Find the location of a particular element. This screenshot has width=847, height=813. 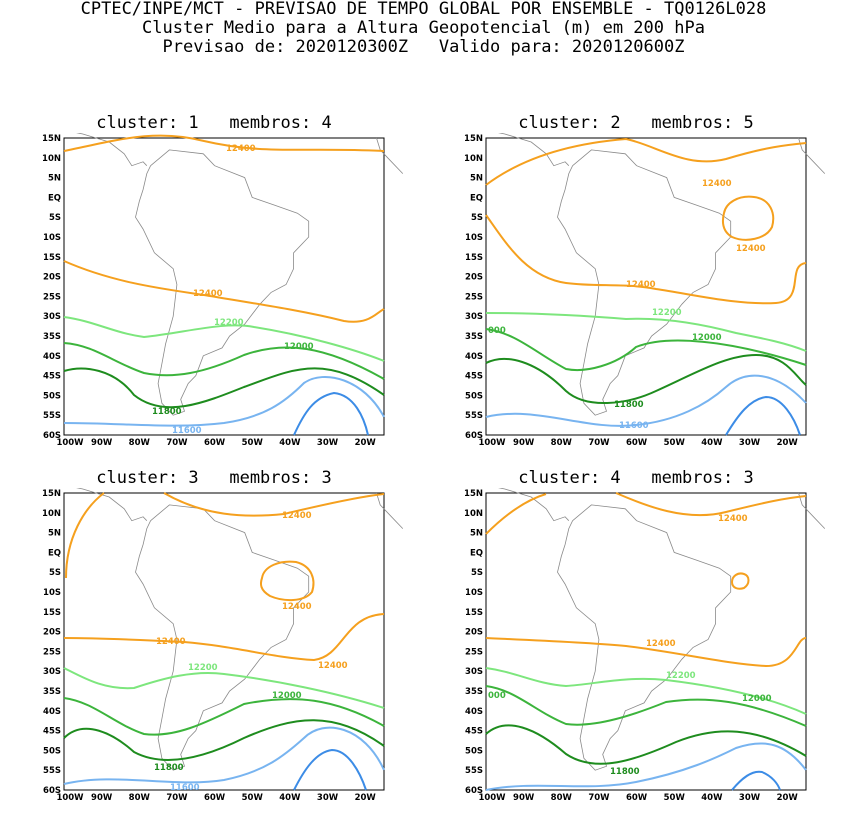

lat-tick-label: 60S is located at coordinates (474, 791).